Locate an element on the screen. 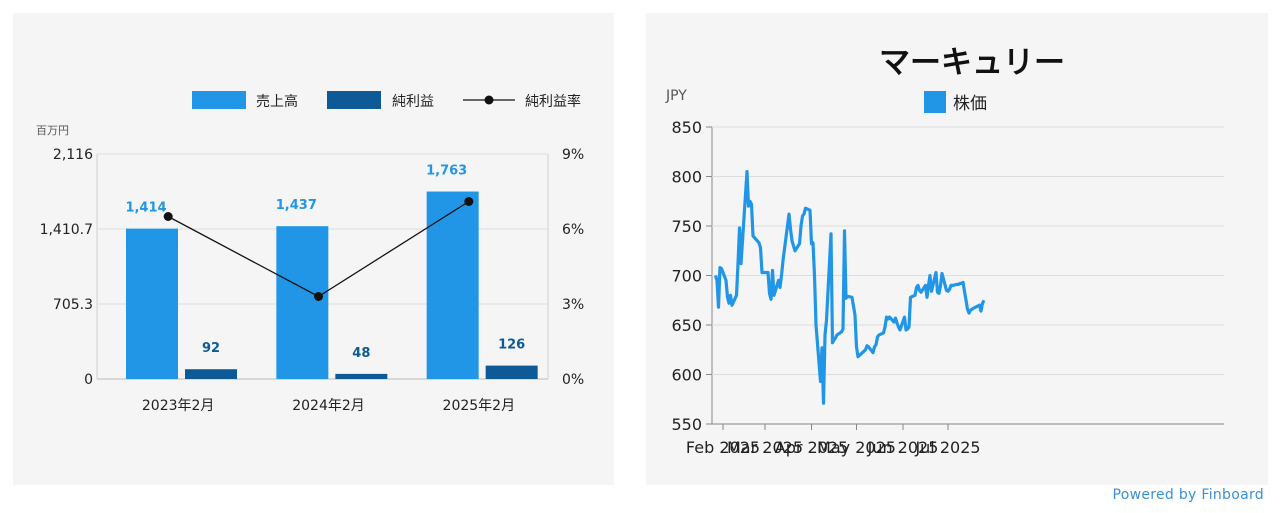  x-tick-label: Jul 2025 is located at coordinates (947, 447).